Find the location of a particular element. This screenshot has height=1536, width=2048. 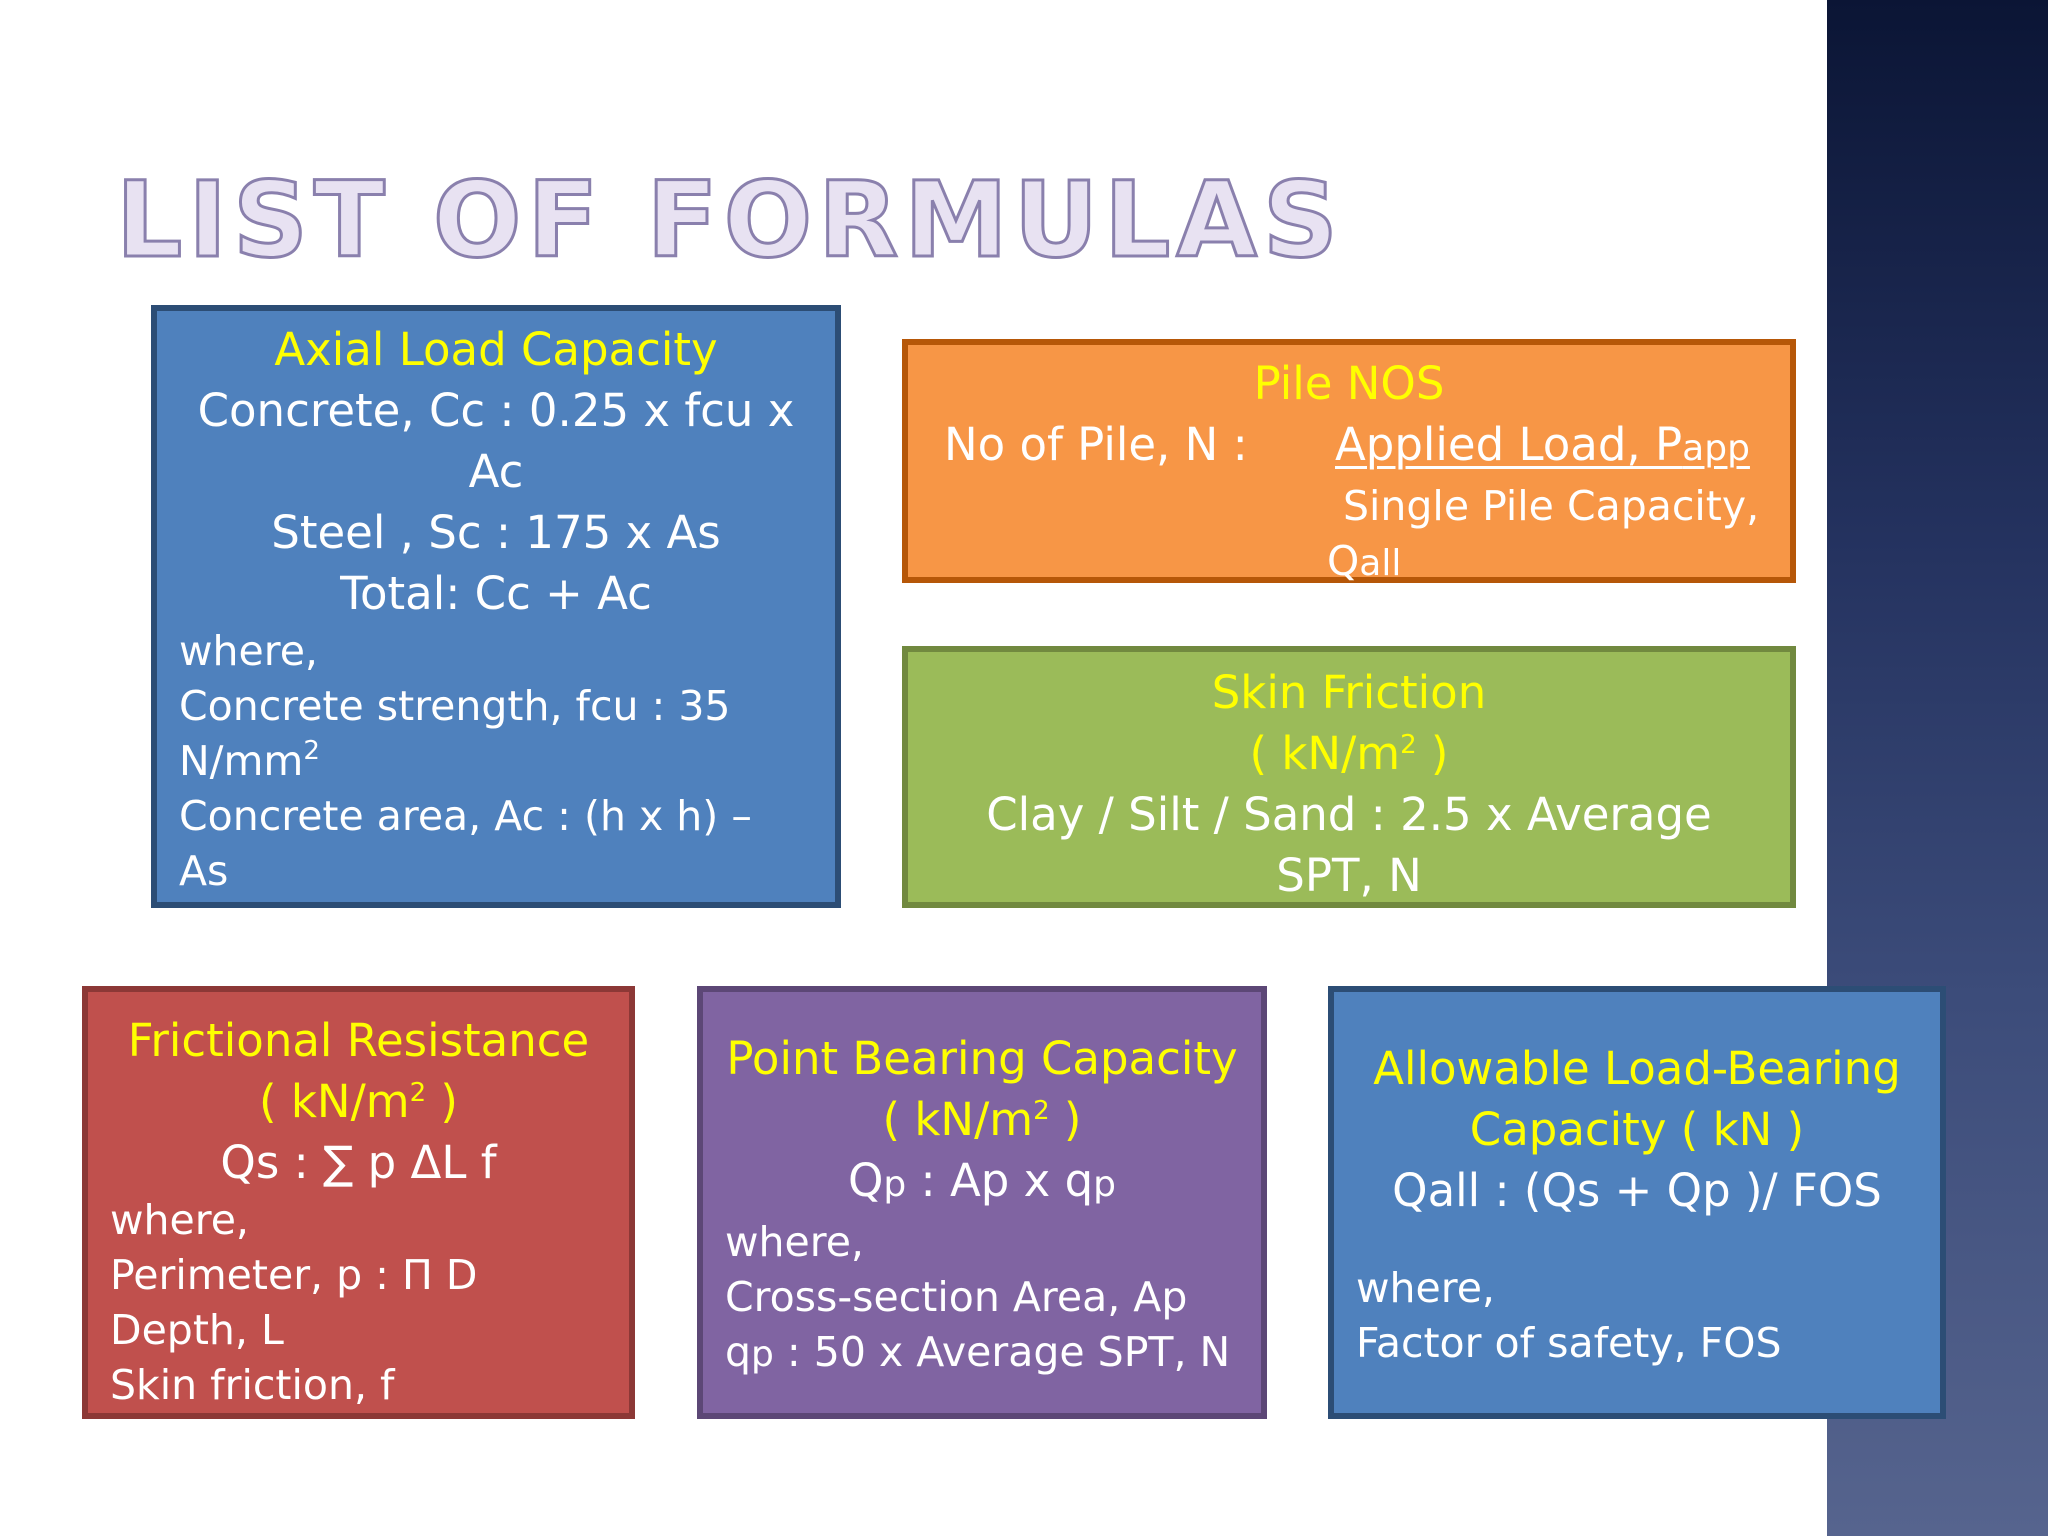

point-qp-q: q is located at coordinates (738, 1352).